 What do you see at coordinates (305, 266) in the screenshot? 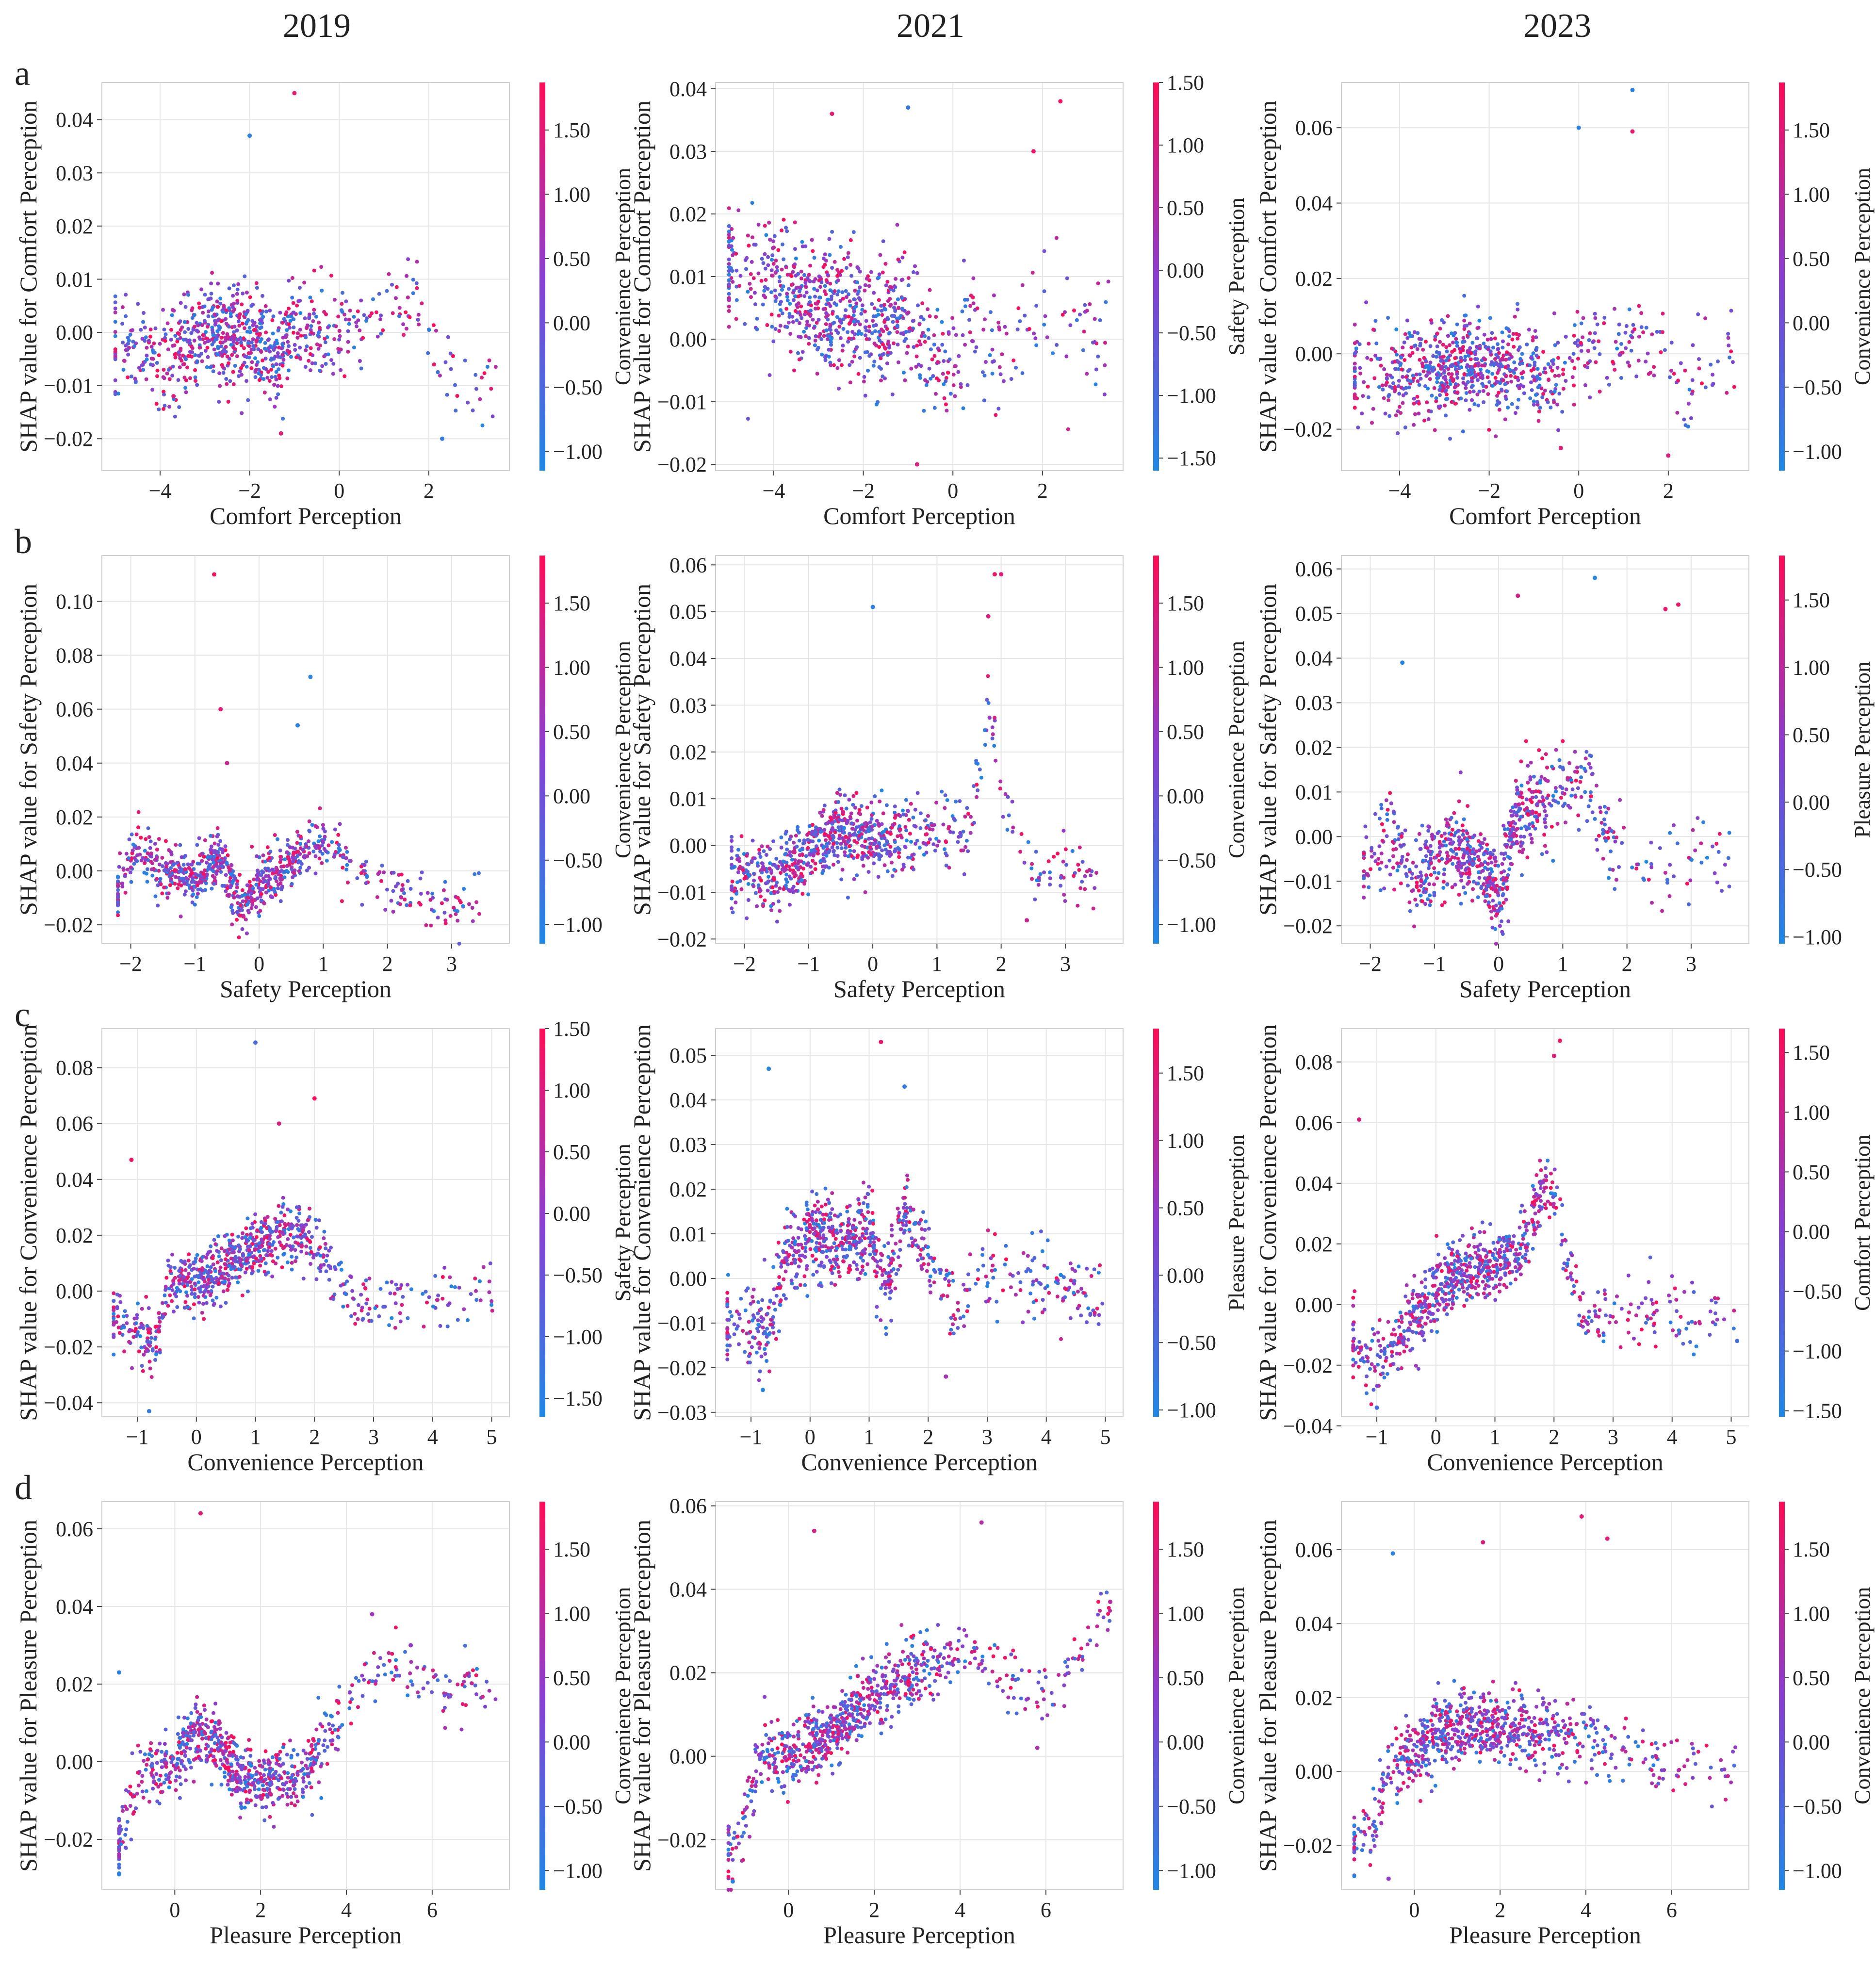
I see `scatter-points` at bounding box center [305, 266].